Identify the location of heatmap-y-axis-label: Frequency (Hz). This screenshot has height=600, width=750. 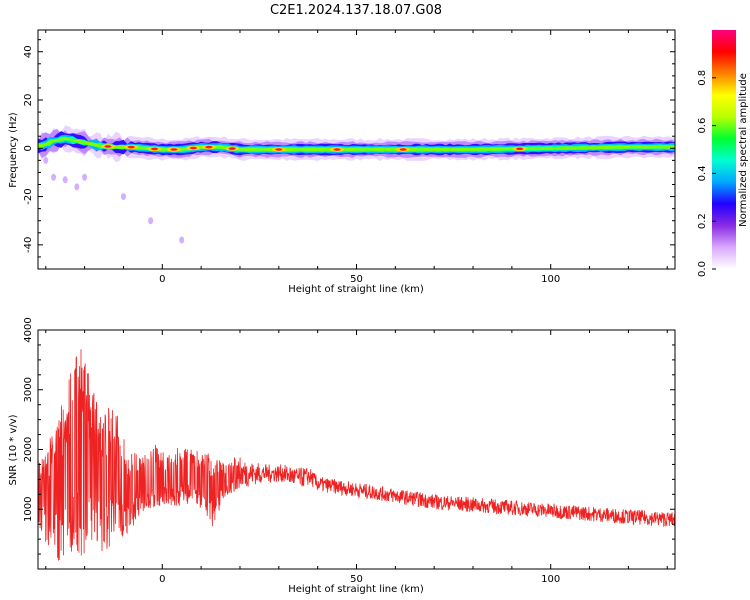
(13, 150).